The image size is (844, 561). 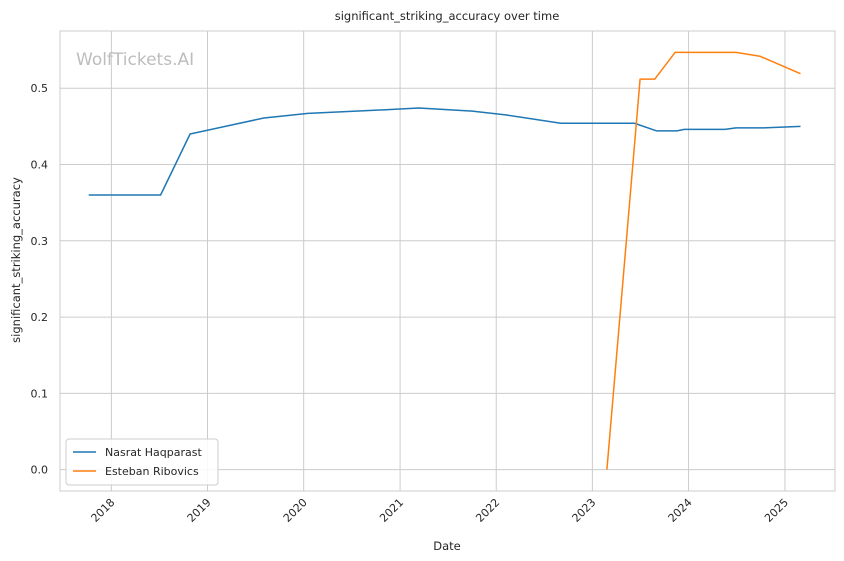 What do you see at coordinates (40, 241) in the screenshot?
I see `y-tick-label: 0.3` at bounding box center [40, 241].